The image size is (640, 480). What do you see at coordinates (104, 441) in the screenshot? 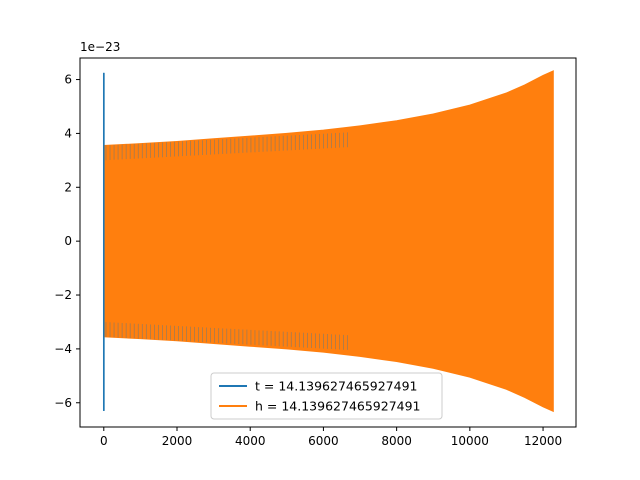
I see `x-tick-label: 0` at bounding box center [104, 441].